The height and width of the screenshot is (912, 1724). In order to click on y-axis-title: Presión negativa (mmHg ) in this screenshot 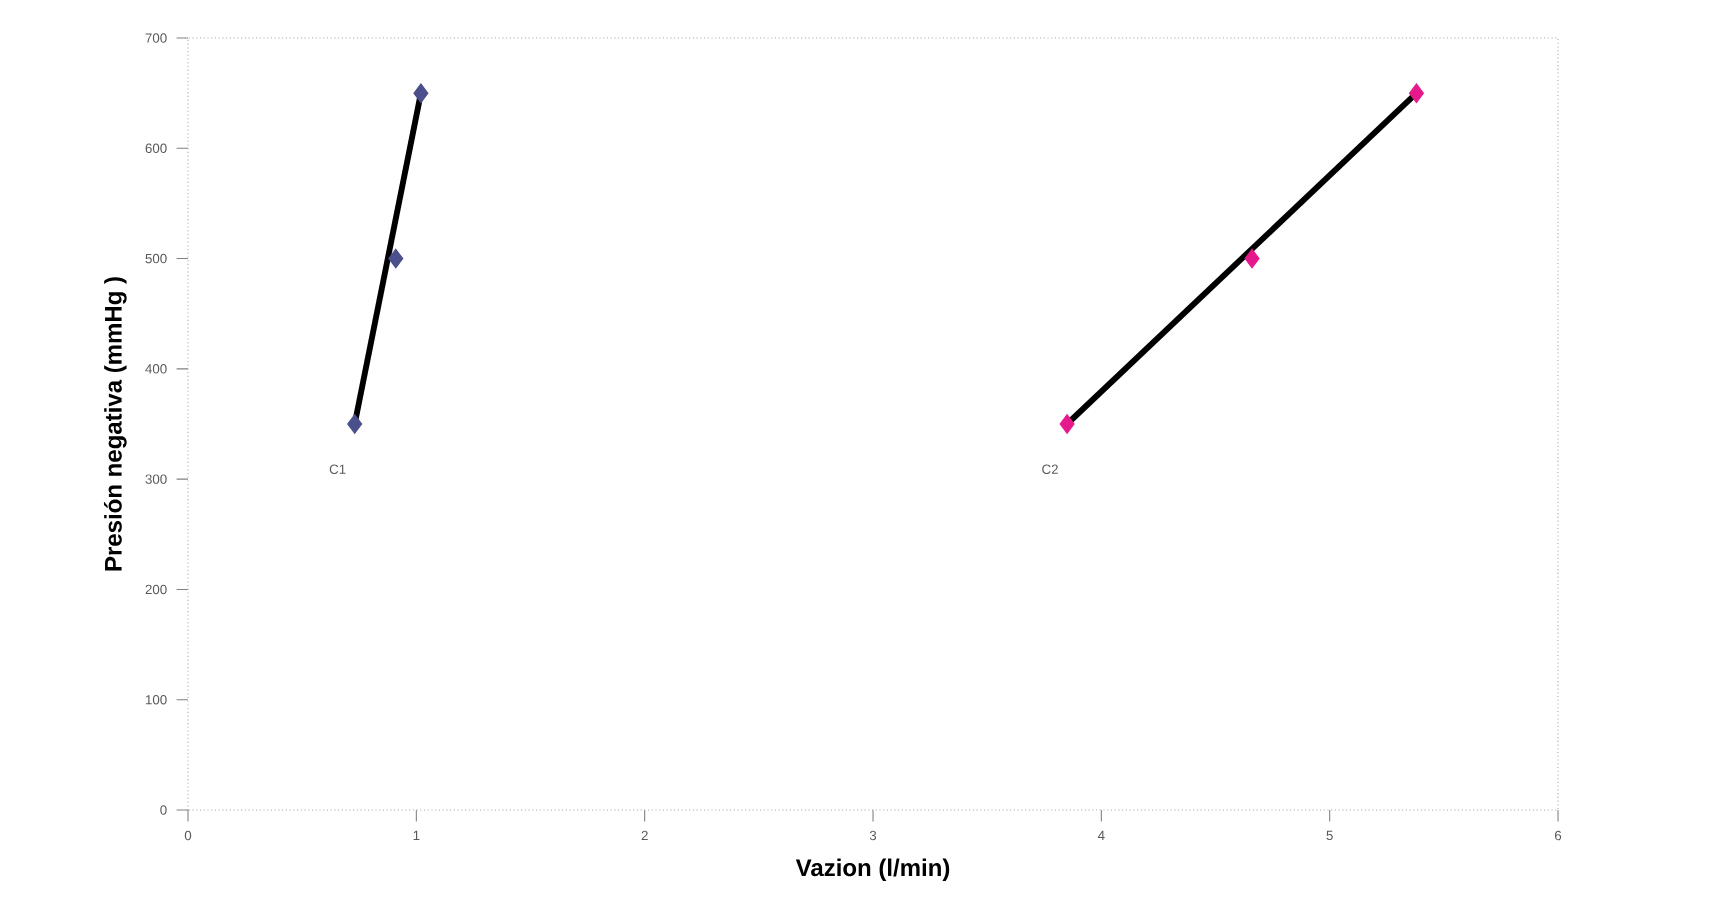, I will do `click(115, 424)`.